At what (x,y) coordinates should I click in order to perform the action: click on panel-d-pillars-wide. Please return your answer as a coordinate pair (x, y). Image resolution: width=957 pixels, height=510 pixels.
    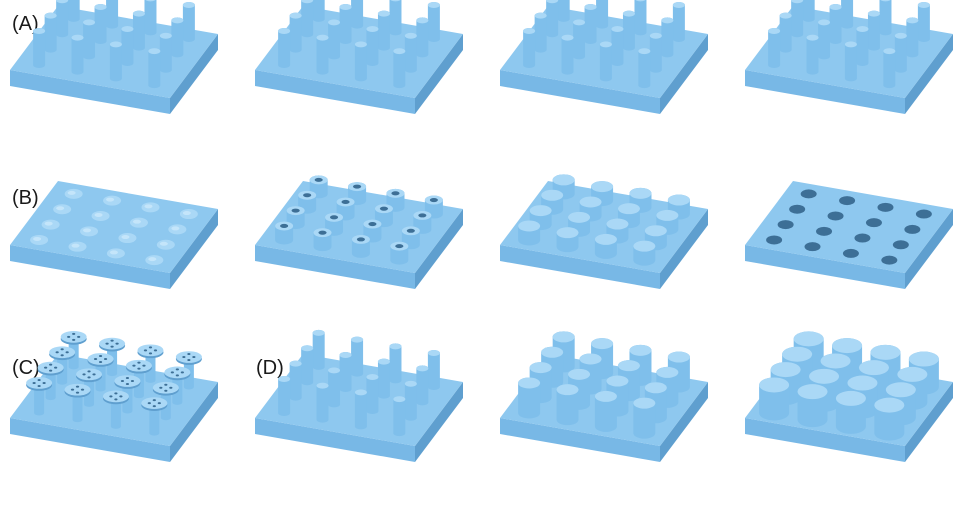
    Looking at the image, I should click on (849, 396).